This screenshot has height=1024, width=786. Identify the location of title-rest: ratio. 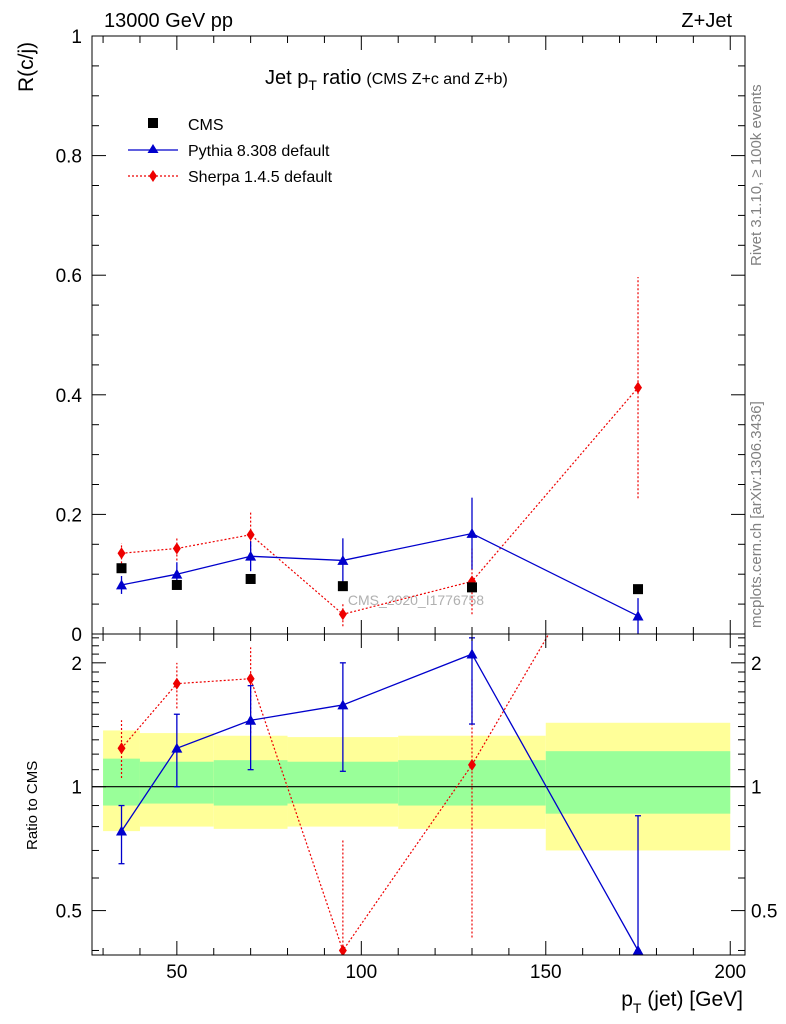
(339, 78).